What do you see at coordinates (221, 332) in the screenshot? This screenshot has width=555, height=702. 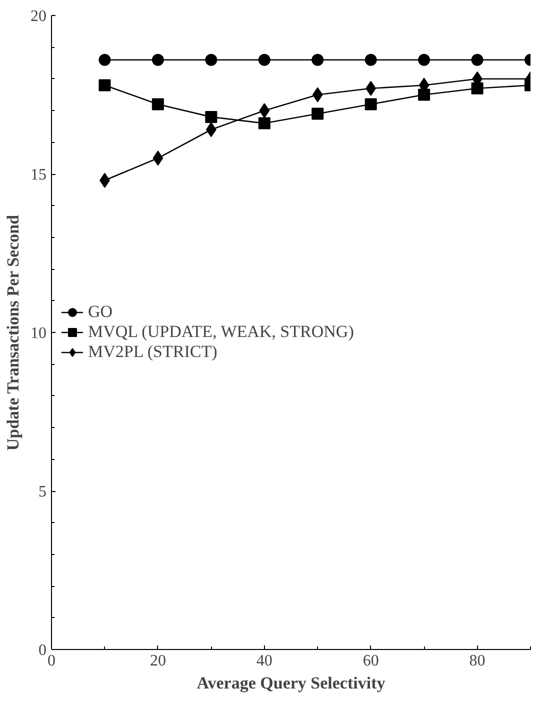 I see `legend-label: MVQL (UPDATE, WEAK, STRONG)` at bounding box center [221, 332].